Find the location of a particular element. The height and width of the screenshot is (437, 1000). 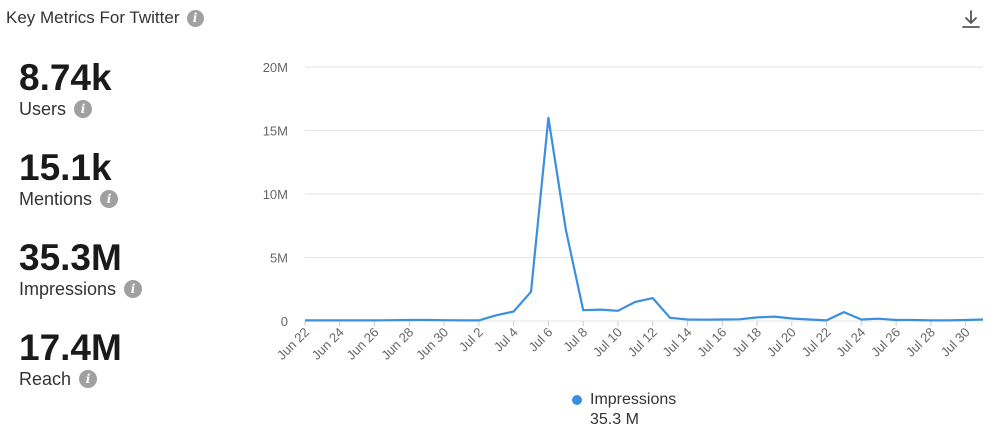

metric-value: 17.4M is located at coordinates (70, 347).